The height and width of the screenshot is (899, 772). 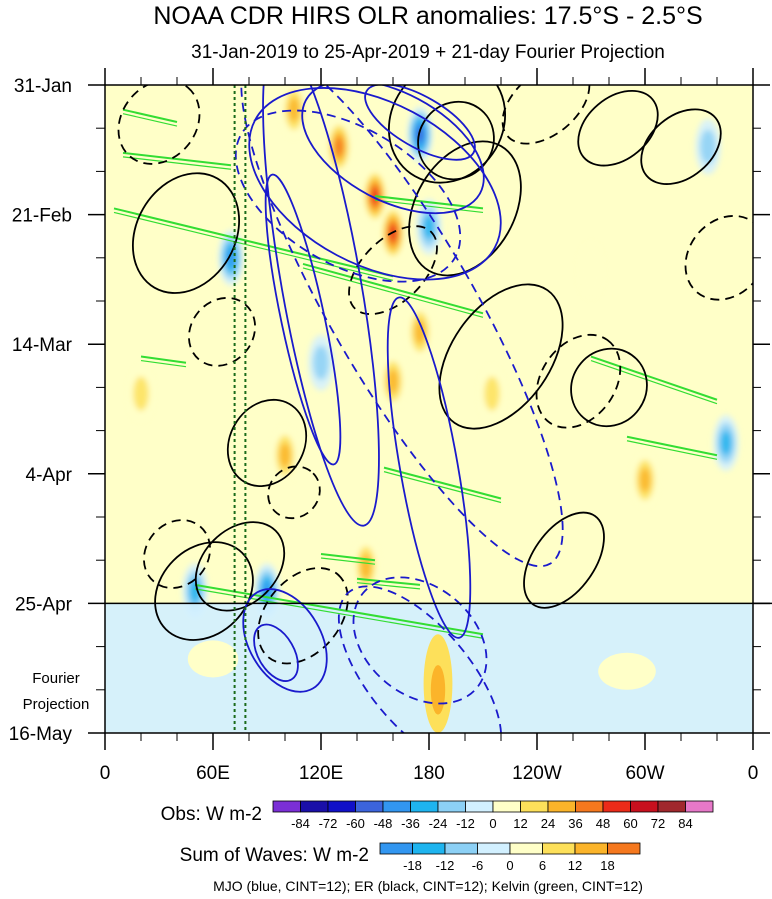 What do you see at coordinates (478, 865) in the screenshot?
I see `colorbar-tick-label: -6` at bounding box center [478, 865].